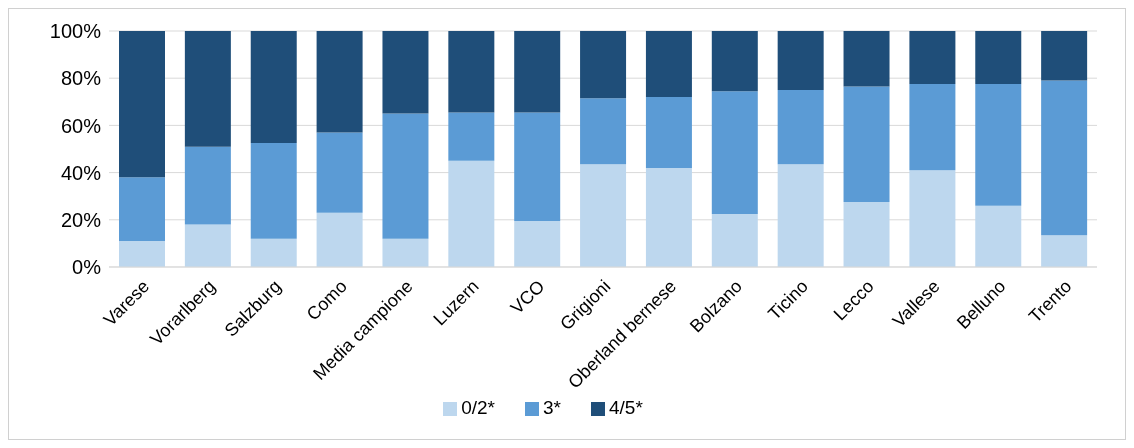 The height and width of the screenshot is (448, 1134). Describe the element at coordinates (81, 78) in the screenshot. I see `y-tick-label: 80%` at that location.